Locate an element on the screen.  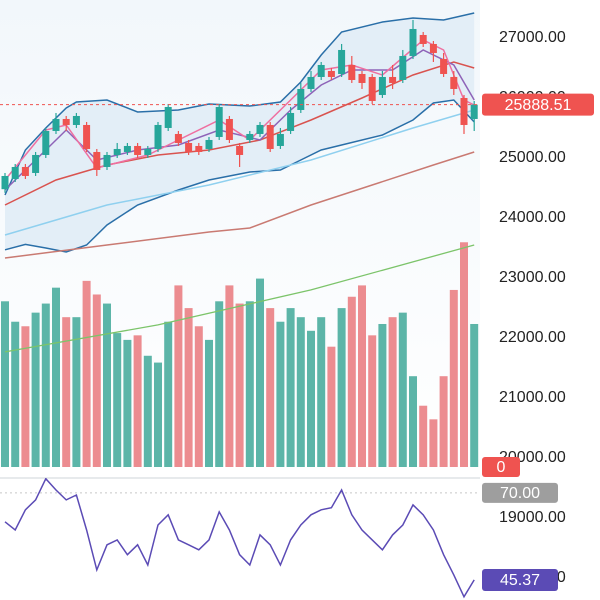
y-tick-label: 19000.00 is located at coordinates (532, 517).